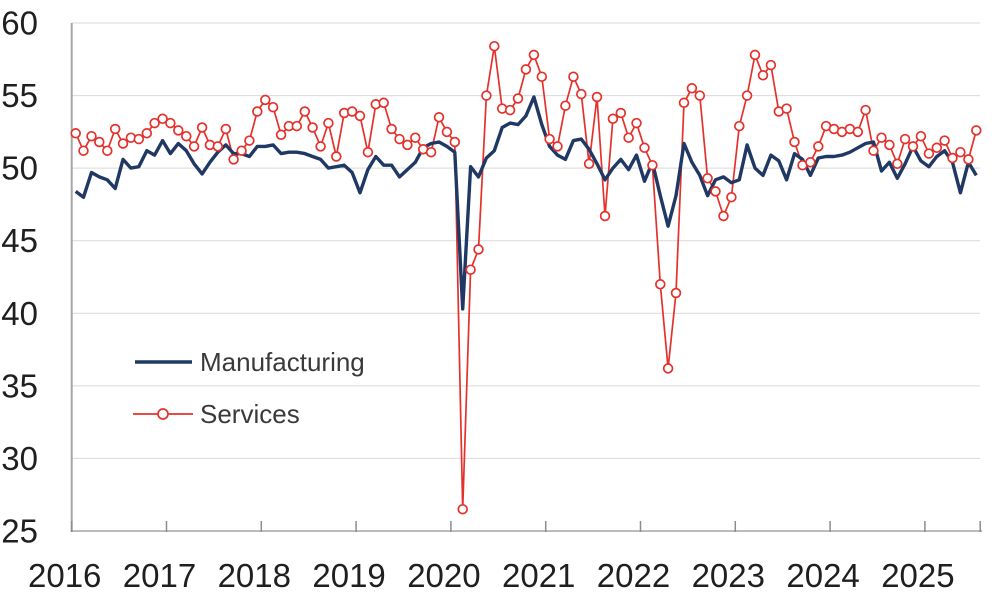  What do you see at coordinates (491, 575) in the screenshot?
I see `x-axis-labels: 2016 2017 2018 2019 2020 2021 2022 2023 2024 2025` at bounding box center [491, 575].